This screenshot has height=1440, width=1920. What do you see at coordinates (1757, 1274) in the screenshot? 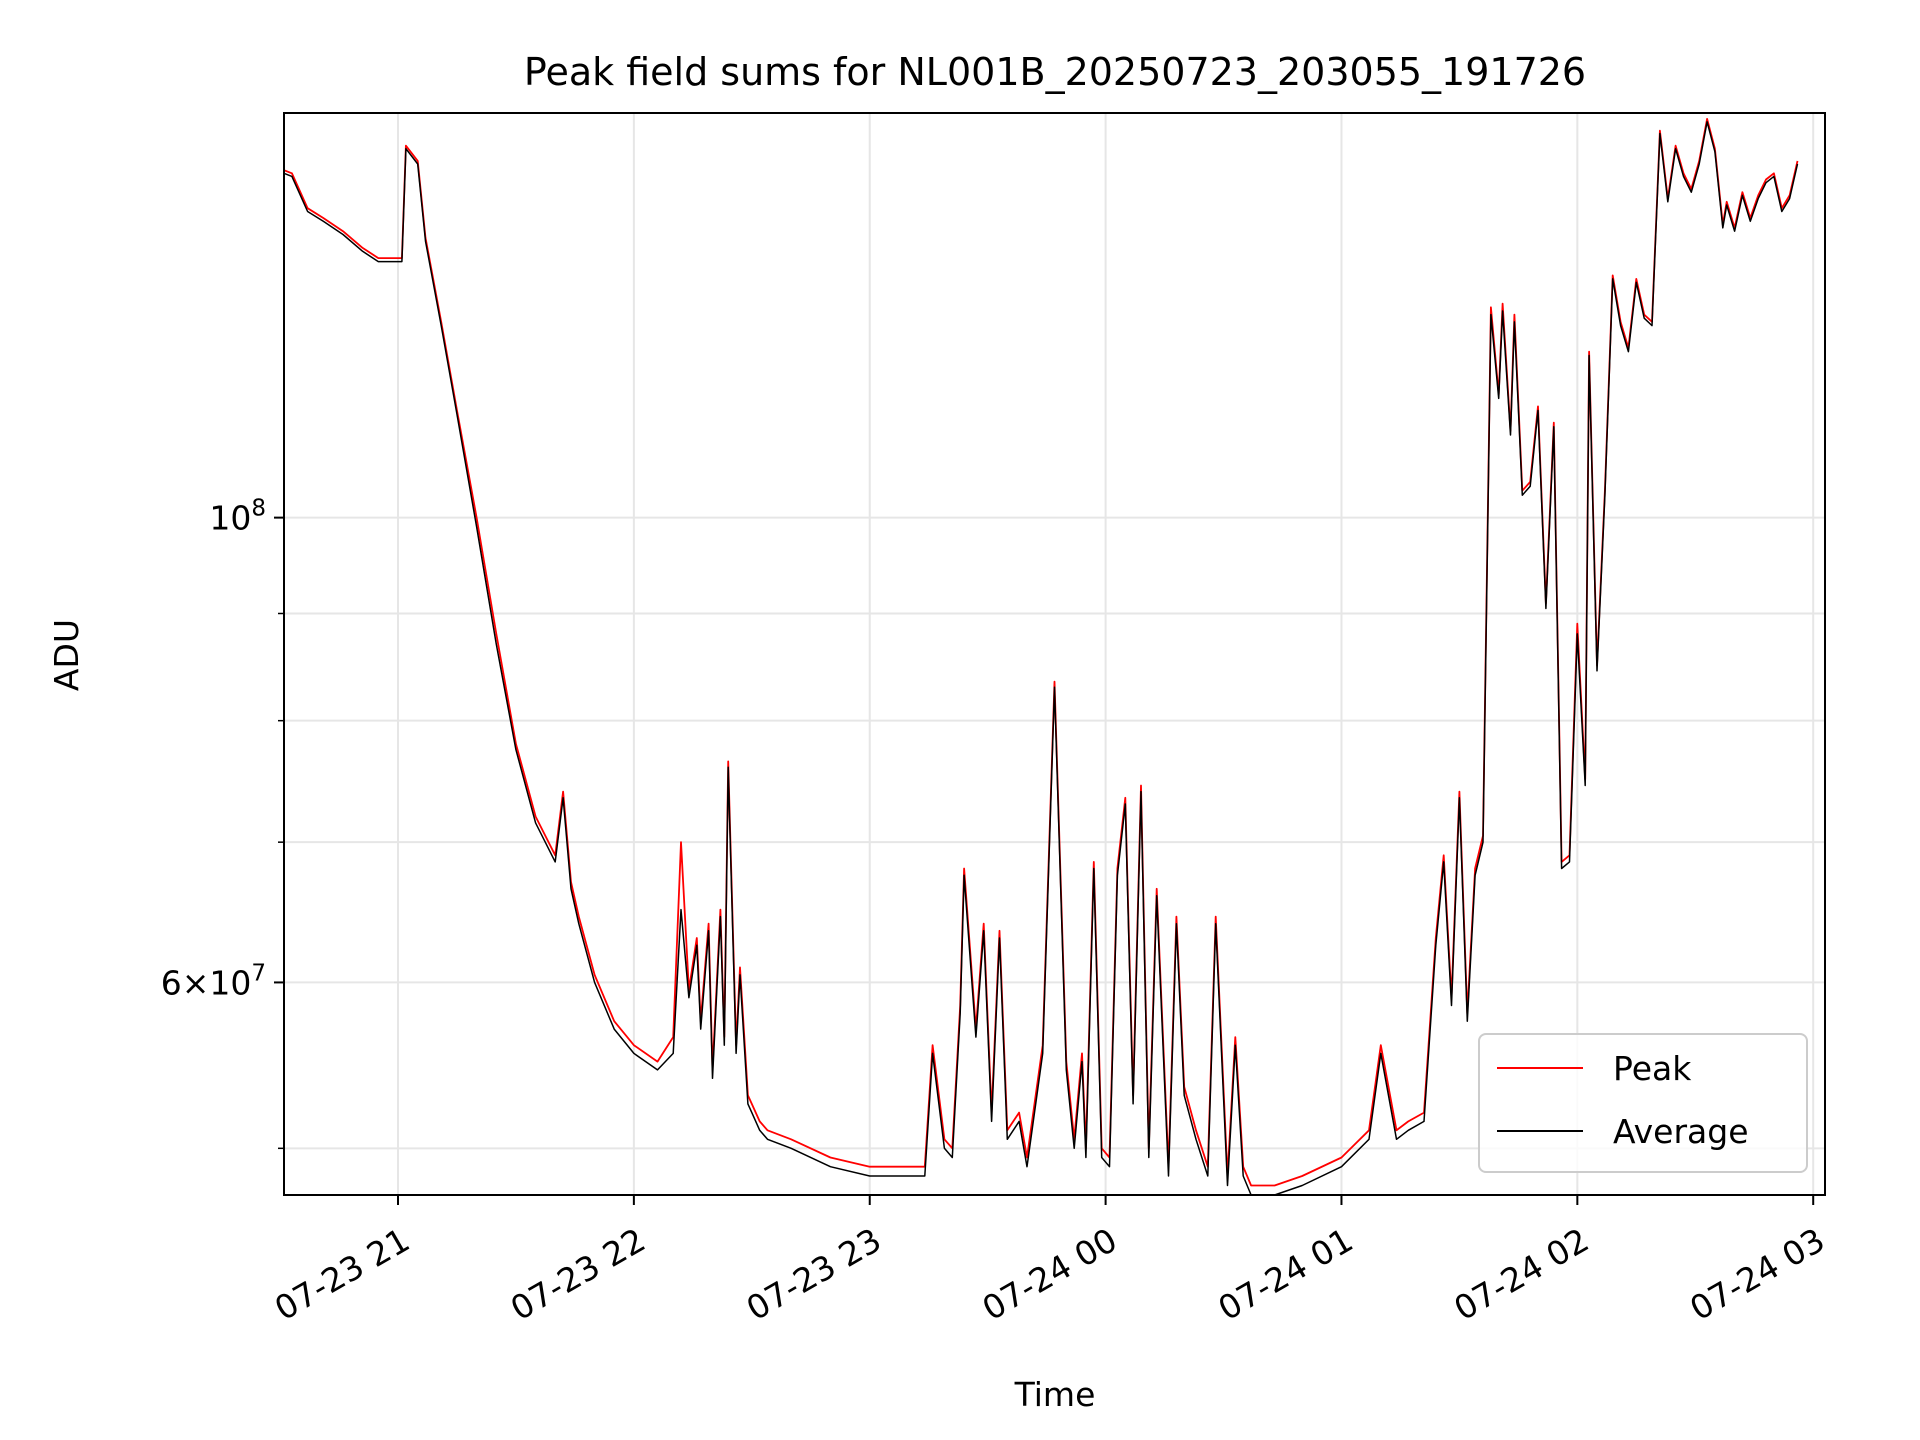
I see `x-tick-label: 07-24 03` at bounding box center [1757, 1274].